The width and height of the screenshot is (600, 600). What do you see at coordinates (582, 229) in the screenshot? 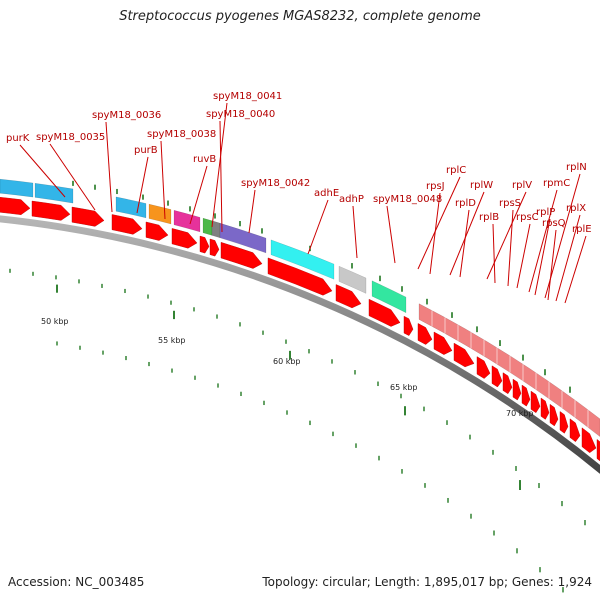
I see `gene-label: rplE` at bounding box center [582, 229].